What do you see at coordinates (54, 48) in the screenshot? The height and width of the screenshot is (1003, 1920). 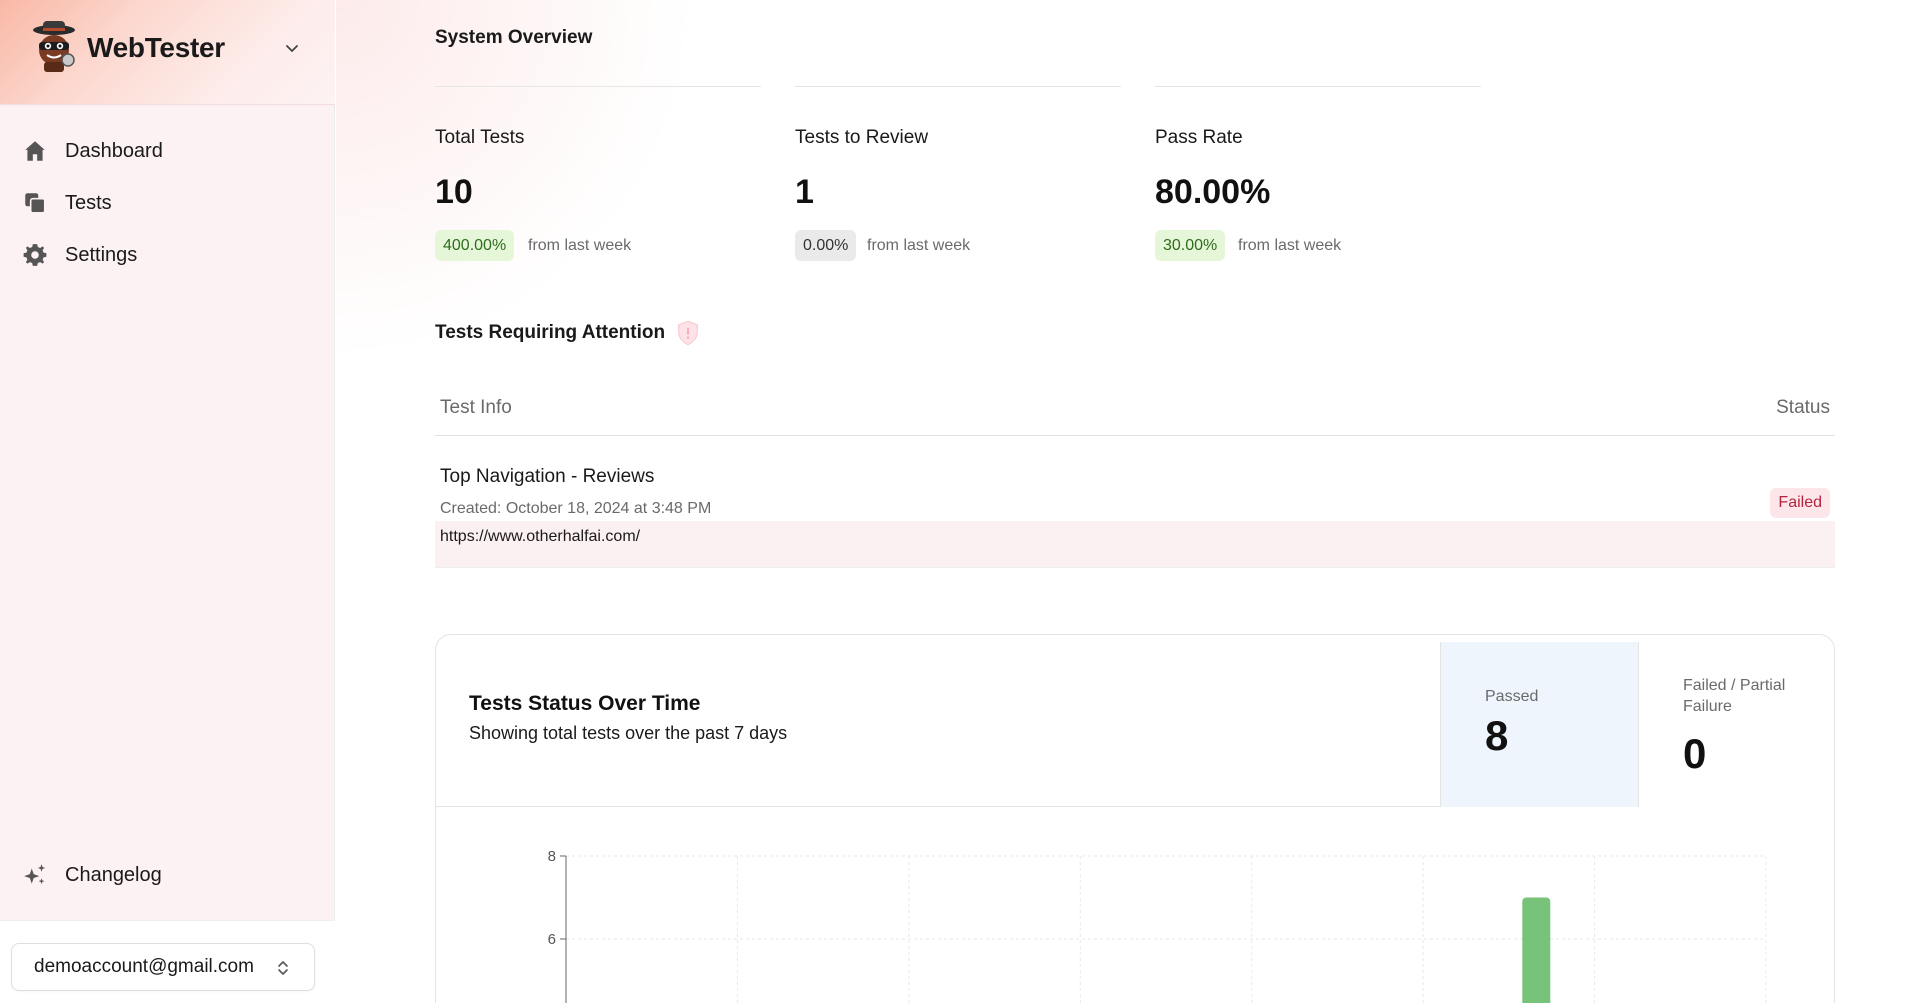 I see `bandit-mascot-icon` at bounding box center [54, 48].